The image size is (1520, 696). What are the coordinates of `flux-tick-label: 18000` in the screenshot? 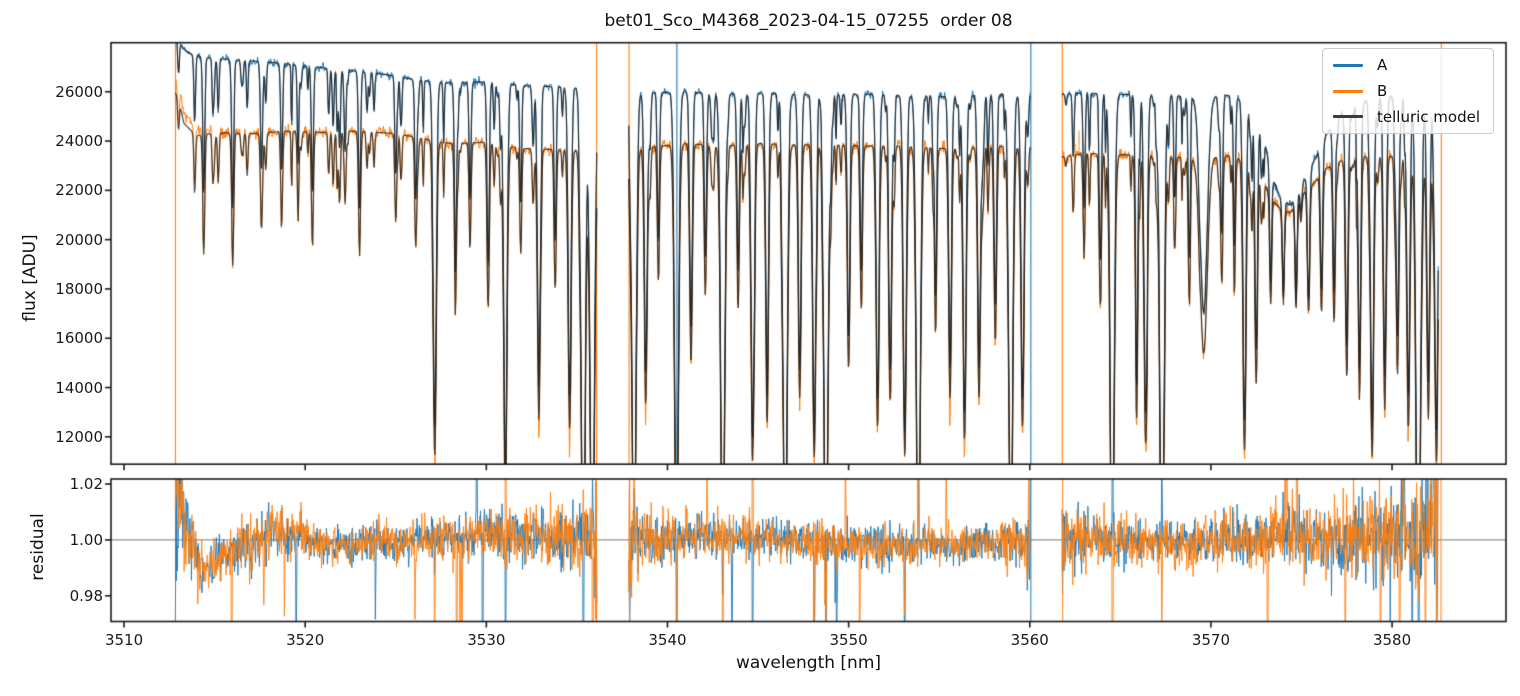 It's located at (79, 288).